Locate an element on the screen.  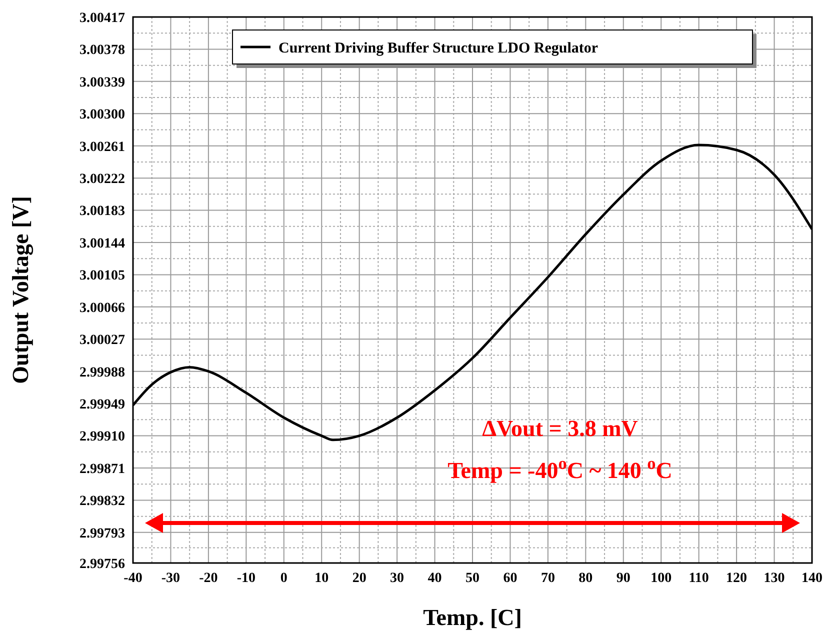
x-tick-label: 60 is located at coordinates (510, 578).